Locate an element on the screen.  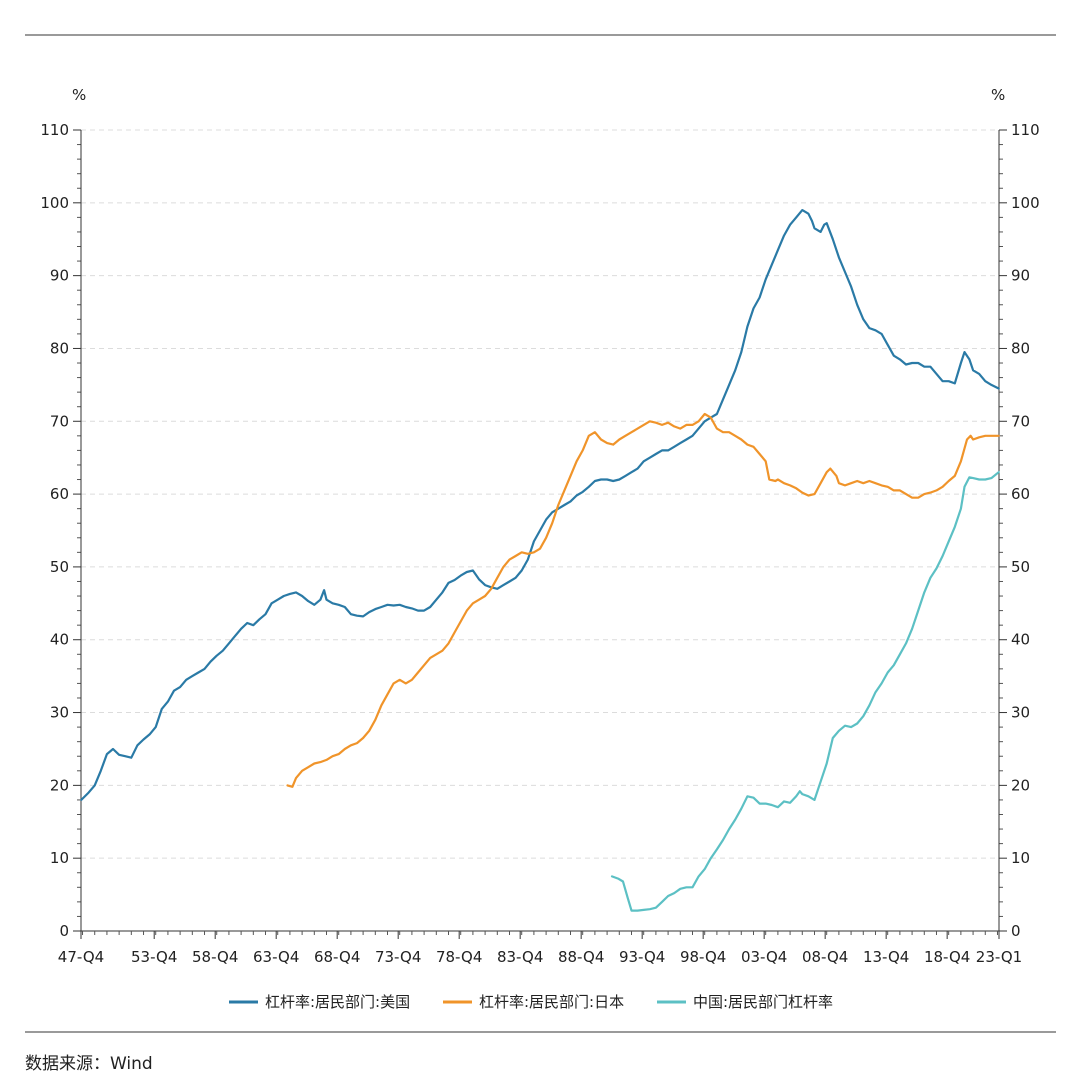
y-tick-label-right: 20 is located at coordinates (1020, 785).